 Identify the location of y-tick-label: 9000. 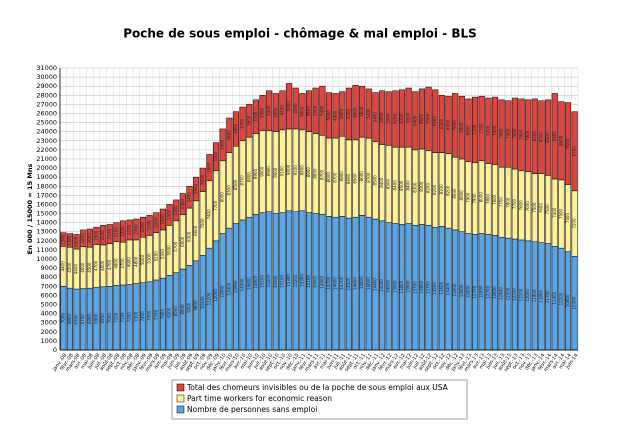
(48, 268).